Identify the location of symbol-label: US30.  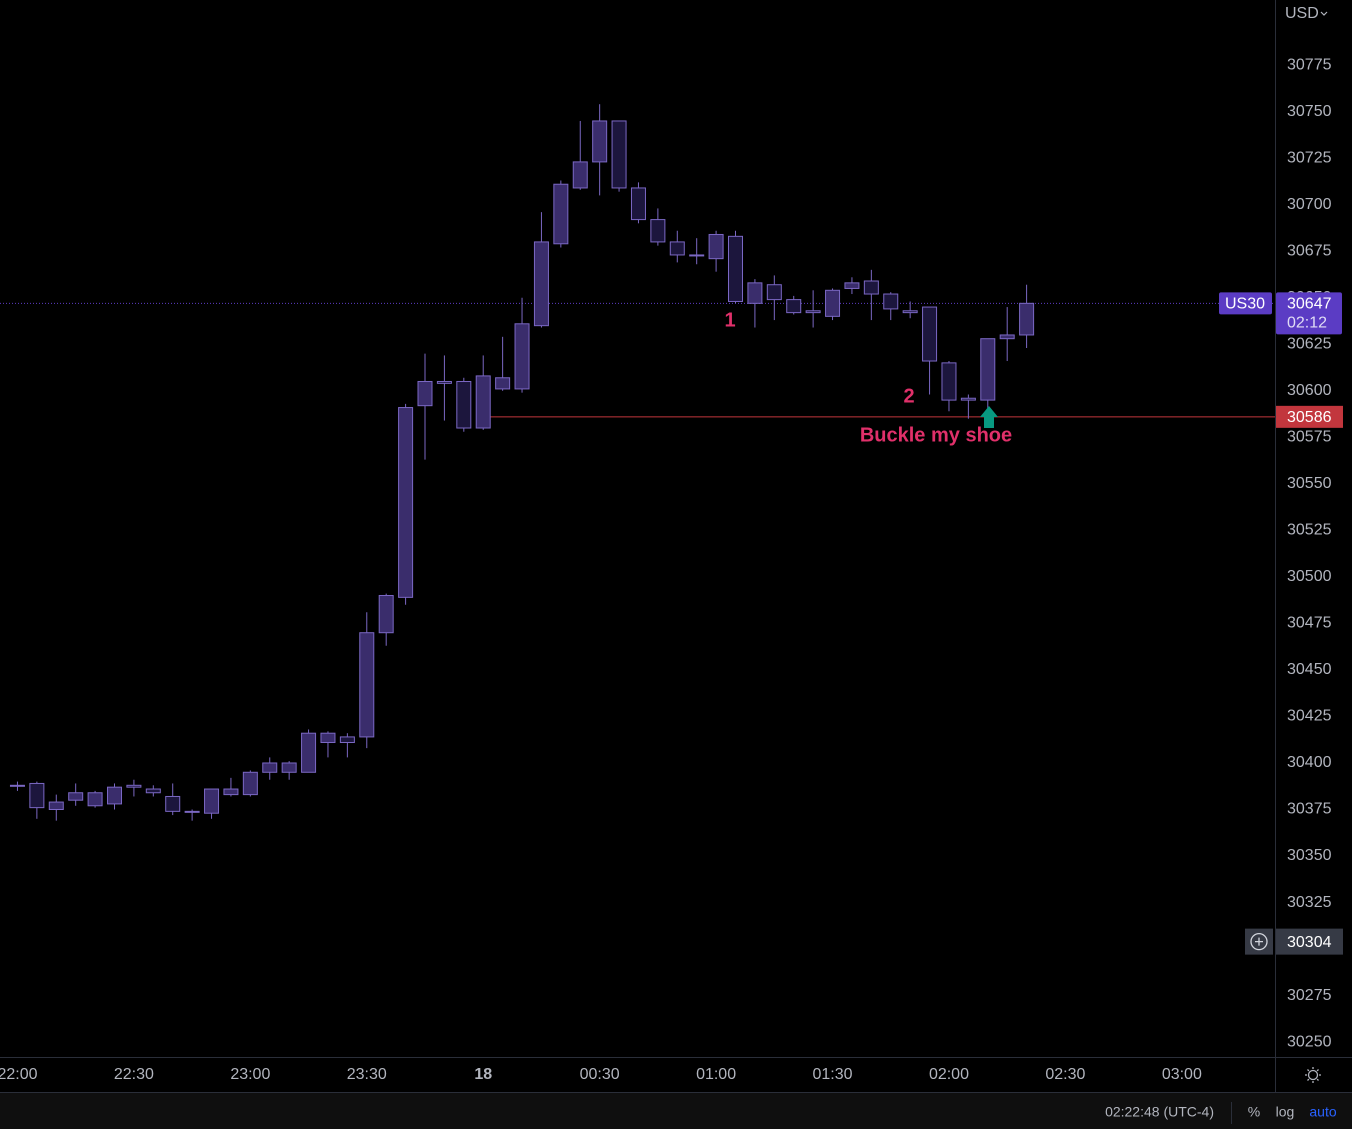
(1245, 304).